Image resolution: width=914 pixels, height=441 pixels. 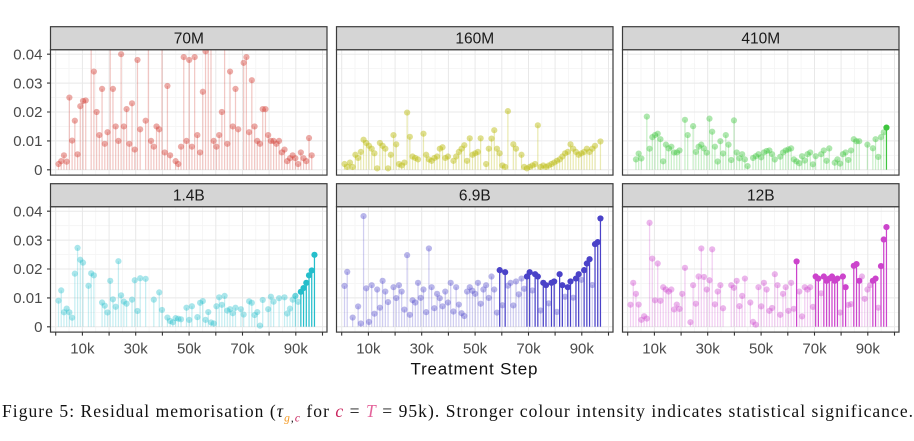 I want to click on svg-text: 160M, so click(x=474, y=38).